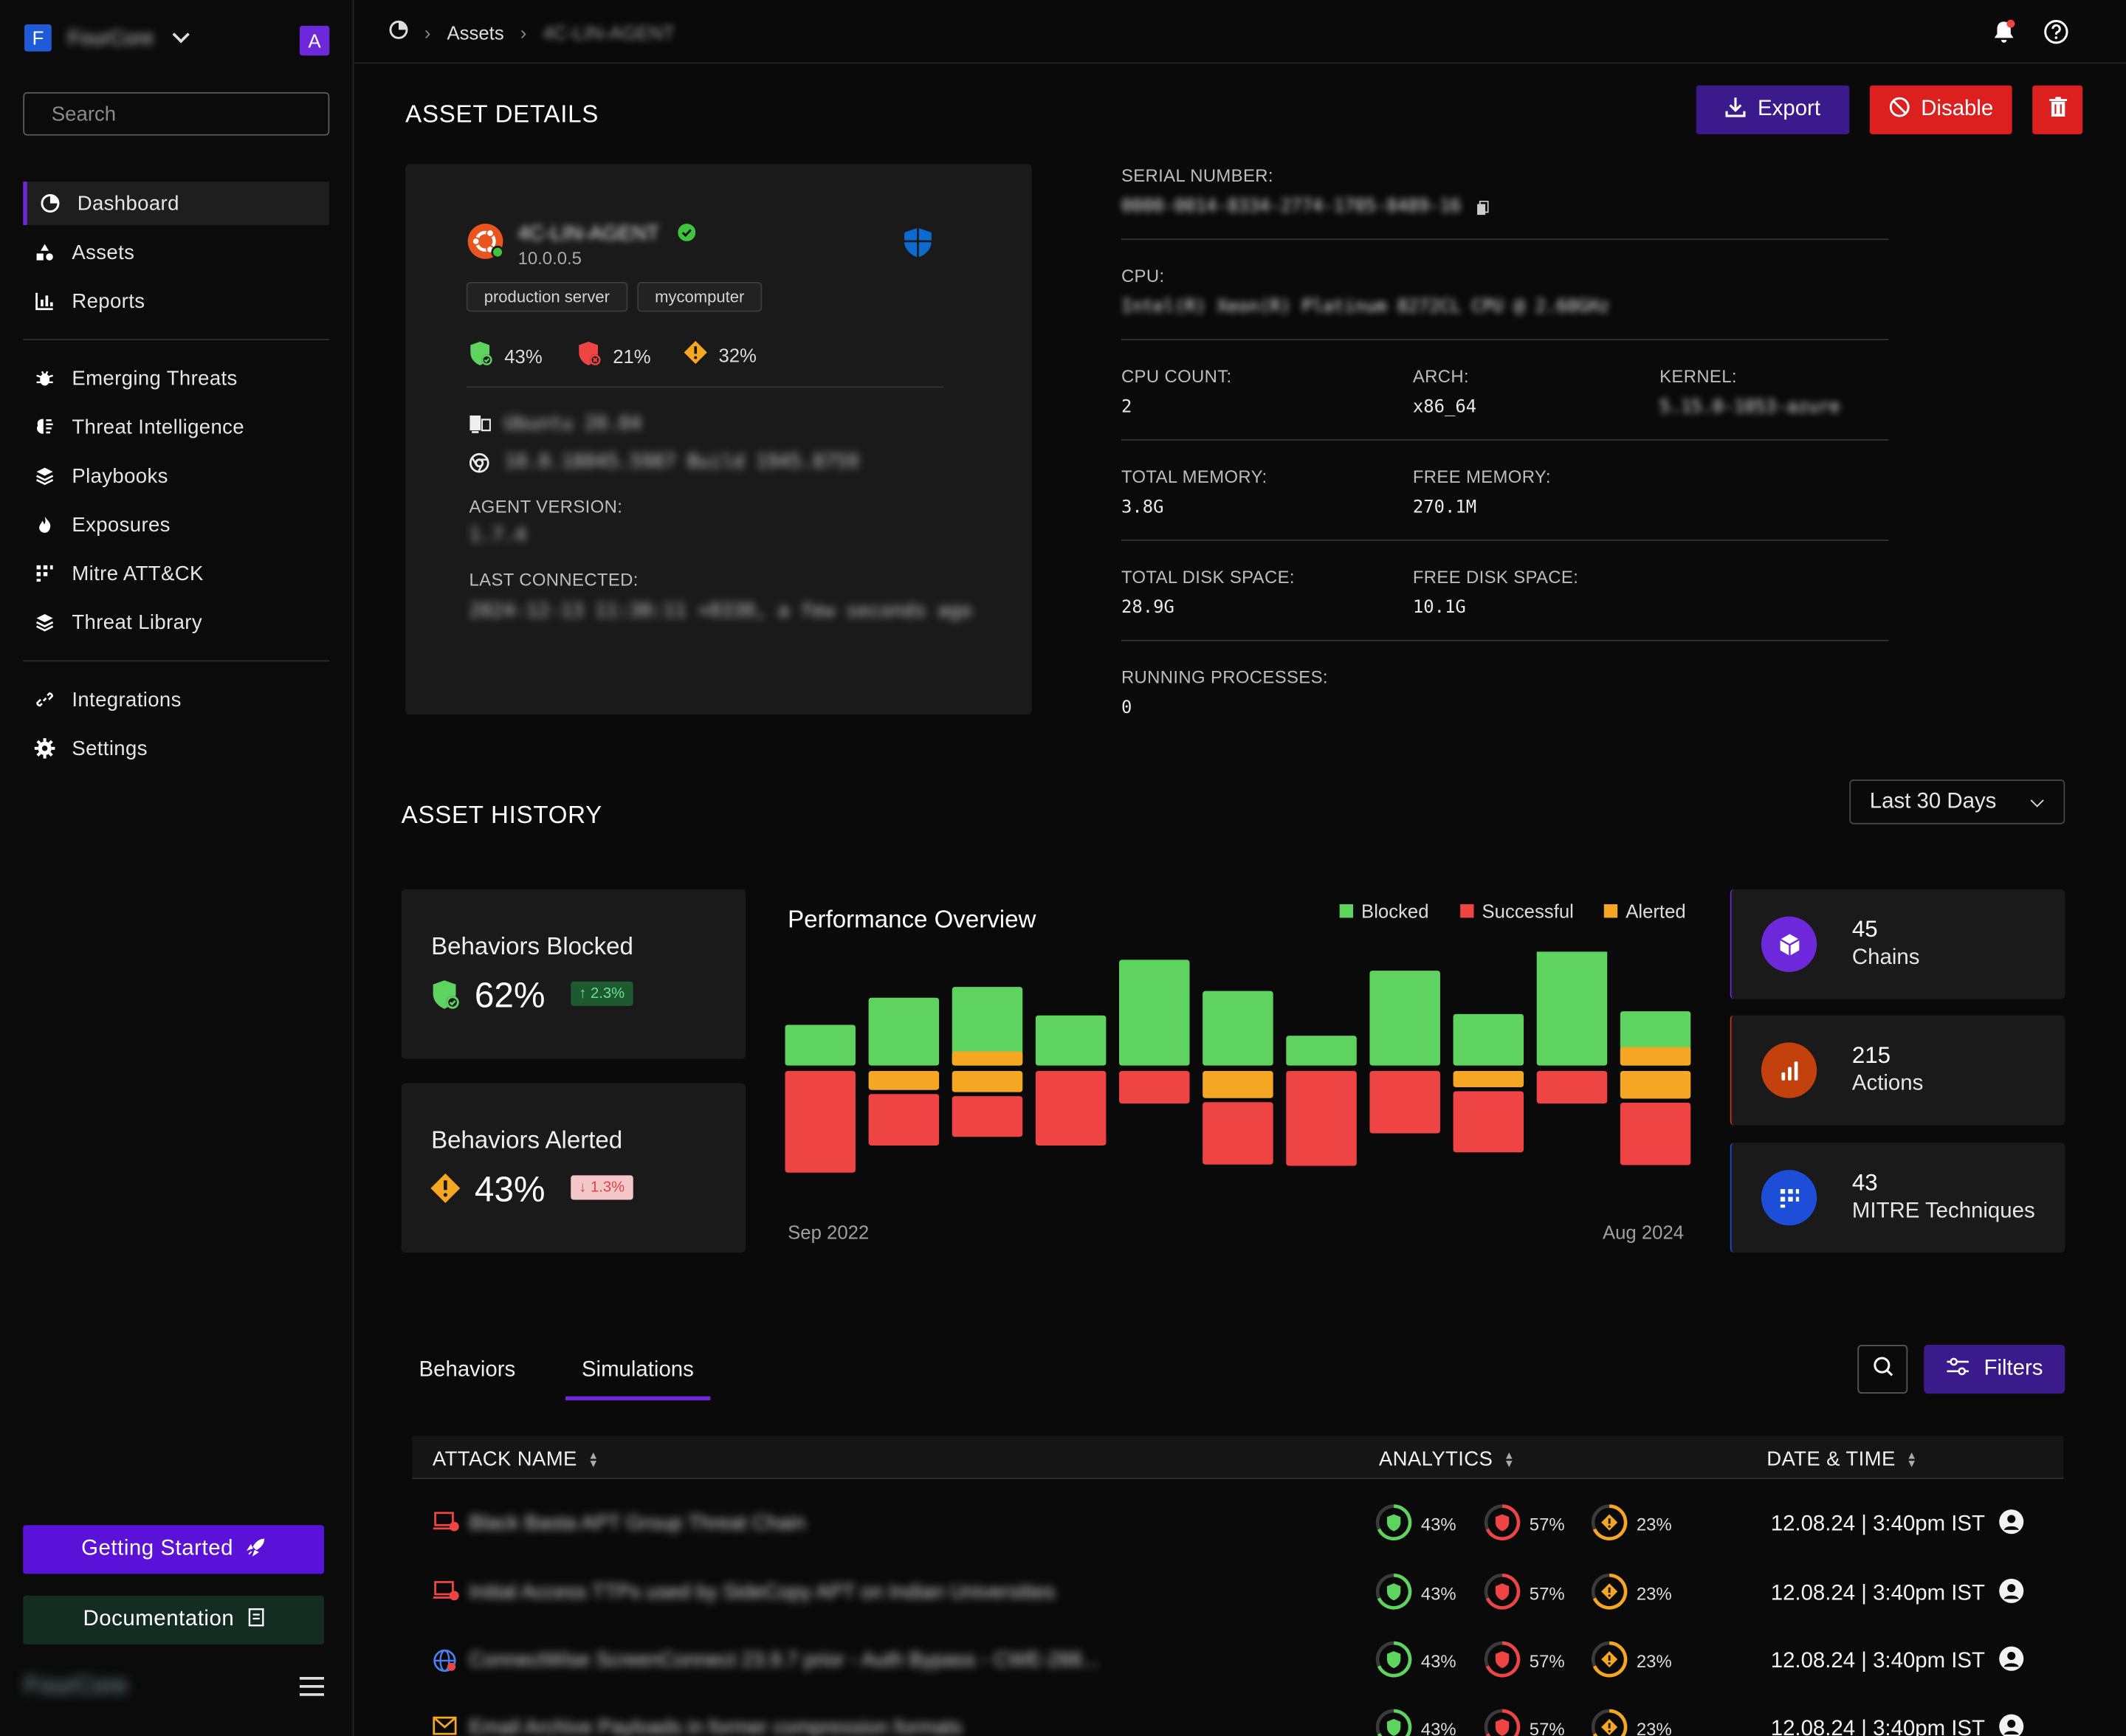  Describe the element at coordinates (107, 38) in the screenshot. I see `org-switcher: F FourCore` at that location.